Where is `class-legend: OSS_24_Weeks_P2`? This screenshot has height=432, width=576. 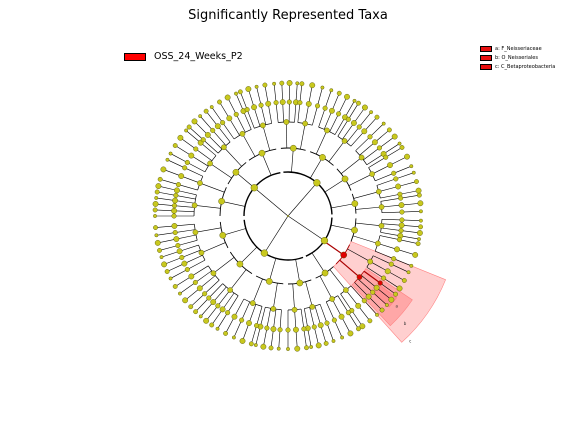 class-legend: OSS_24_Weeks_P2 is located at coordinates (183, 56).